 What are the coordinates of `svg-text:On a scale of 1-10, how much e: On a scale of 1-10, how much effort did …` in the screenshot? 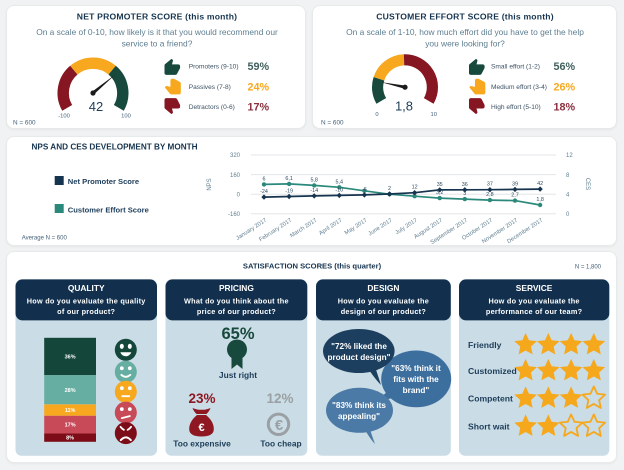 It's located at (465, 32).